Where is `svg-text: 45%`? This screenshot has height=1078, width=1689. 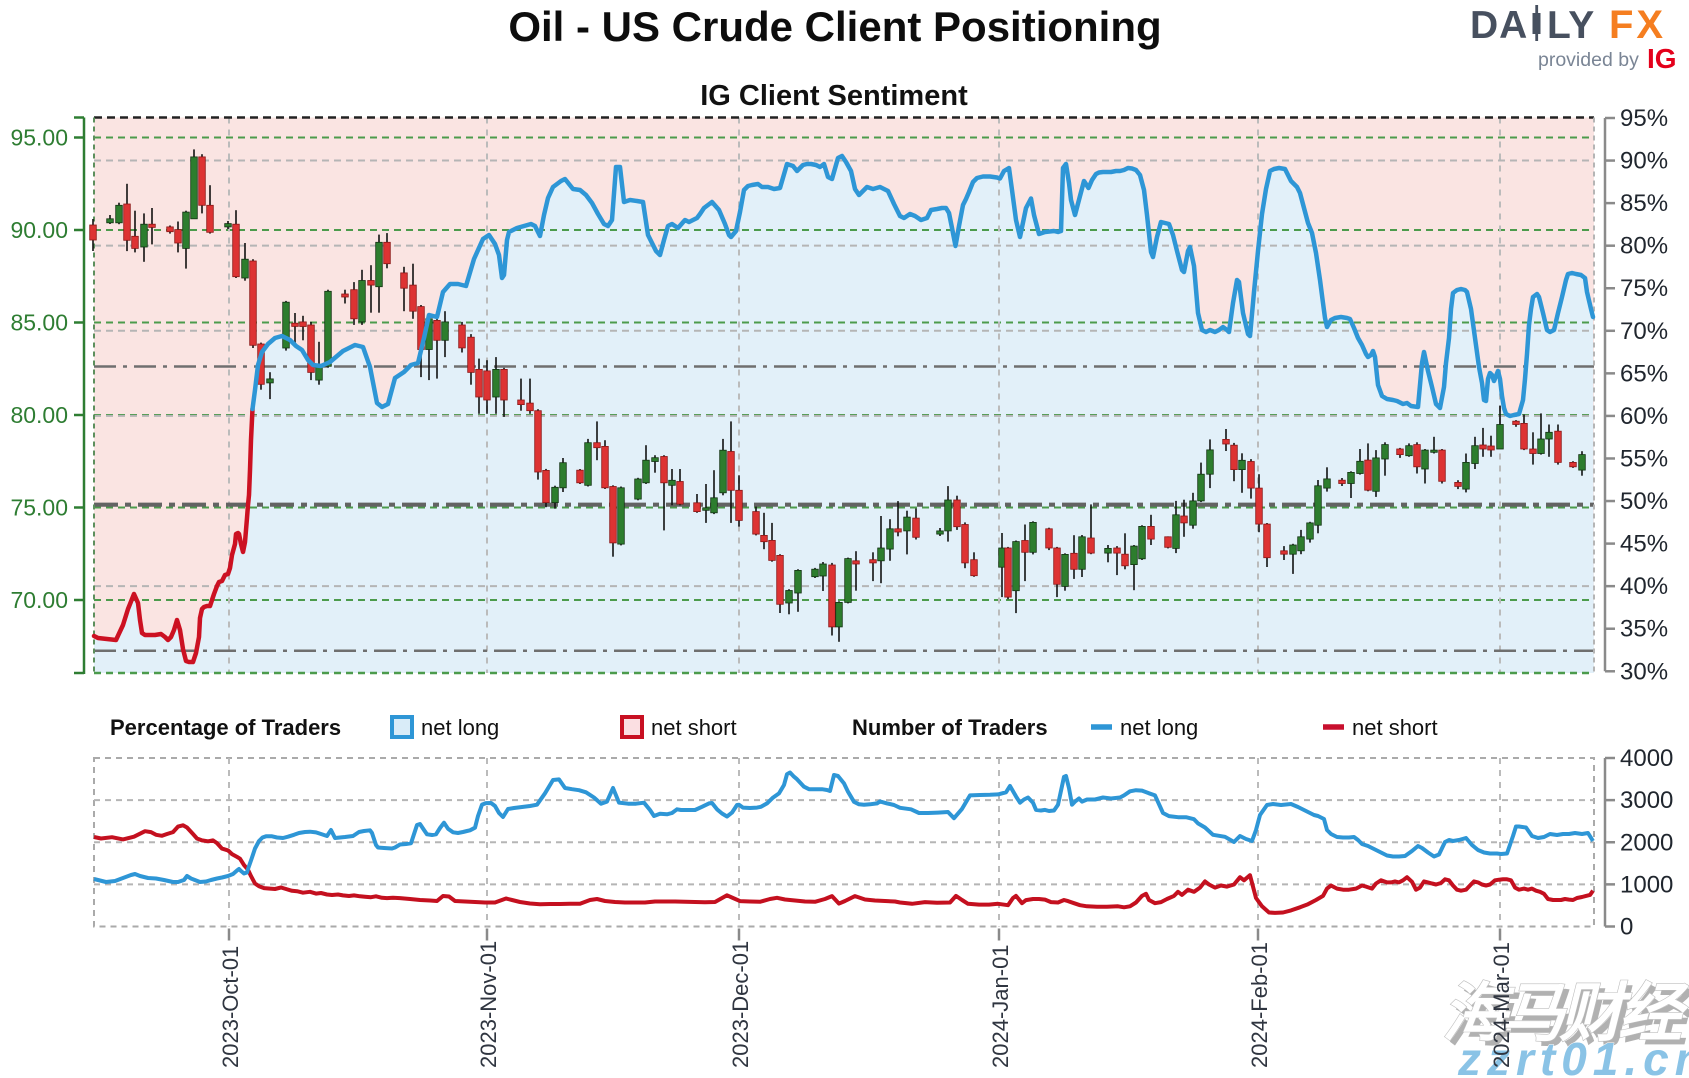 svg-text: 45% is located at coordinates (1644, 544).